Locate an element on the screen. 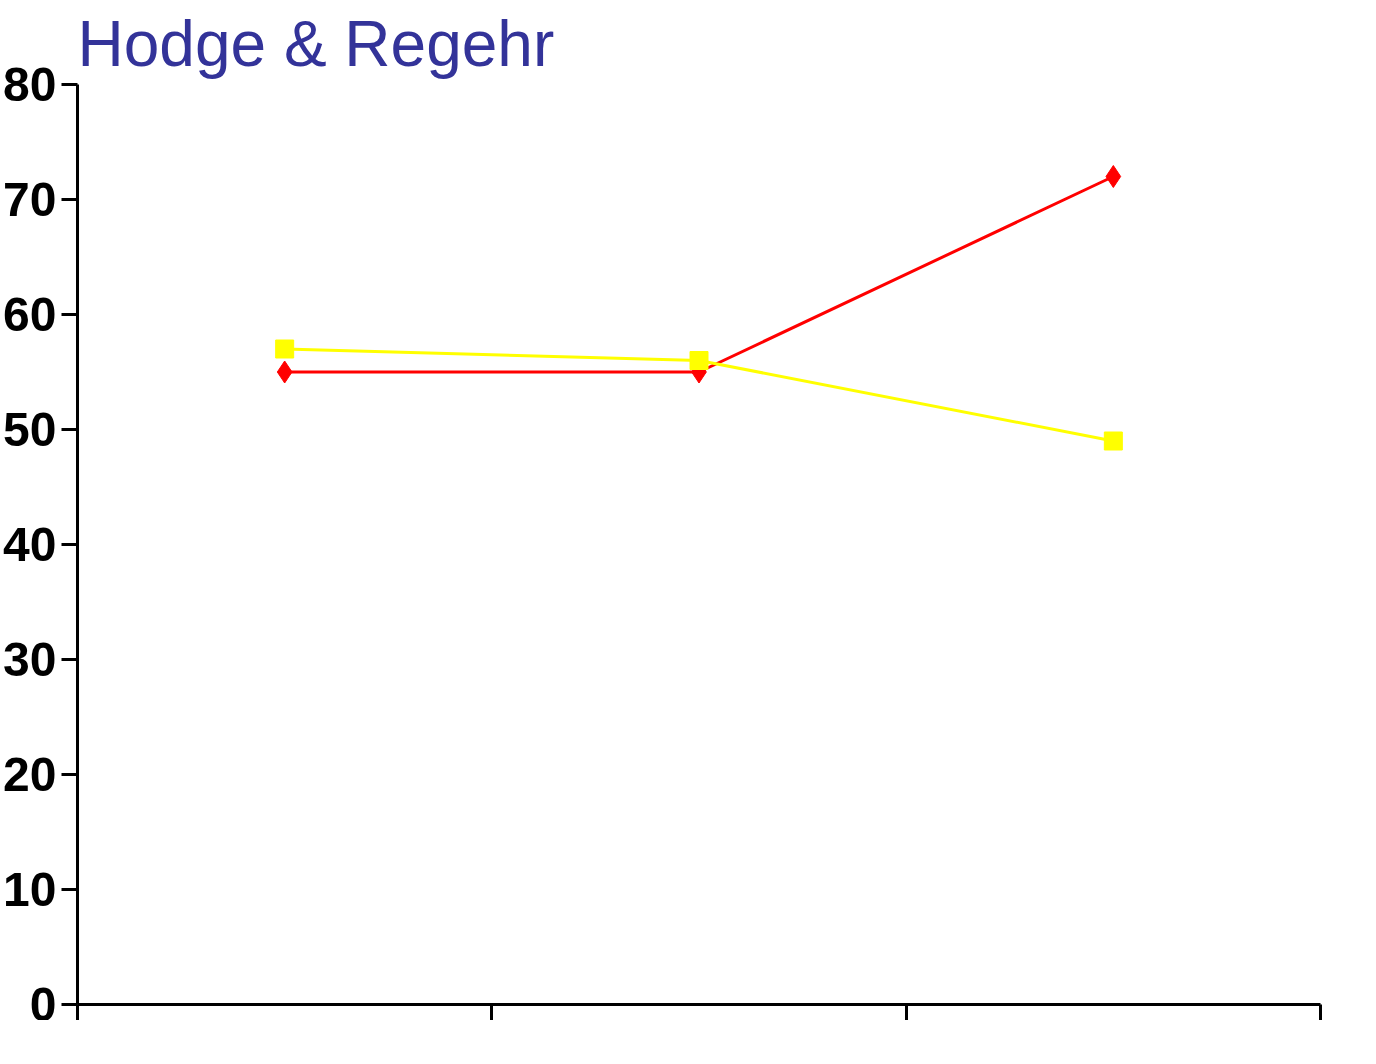 Image resolution: width=1376 pixels, height=1064 pixels. y-tick-label: 30 is located at coordinates (30, 659).